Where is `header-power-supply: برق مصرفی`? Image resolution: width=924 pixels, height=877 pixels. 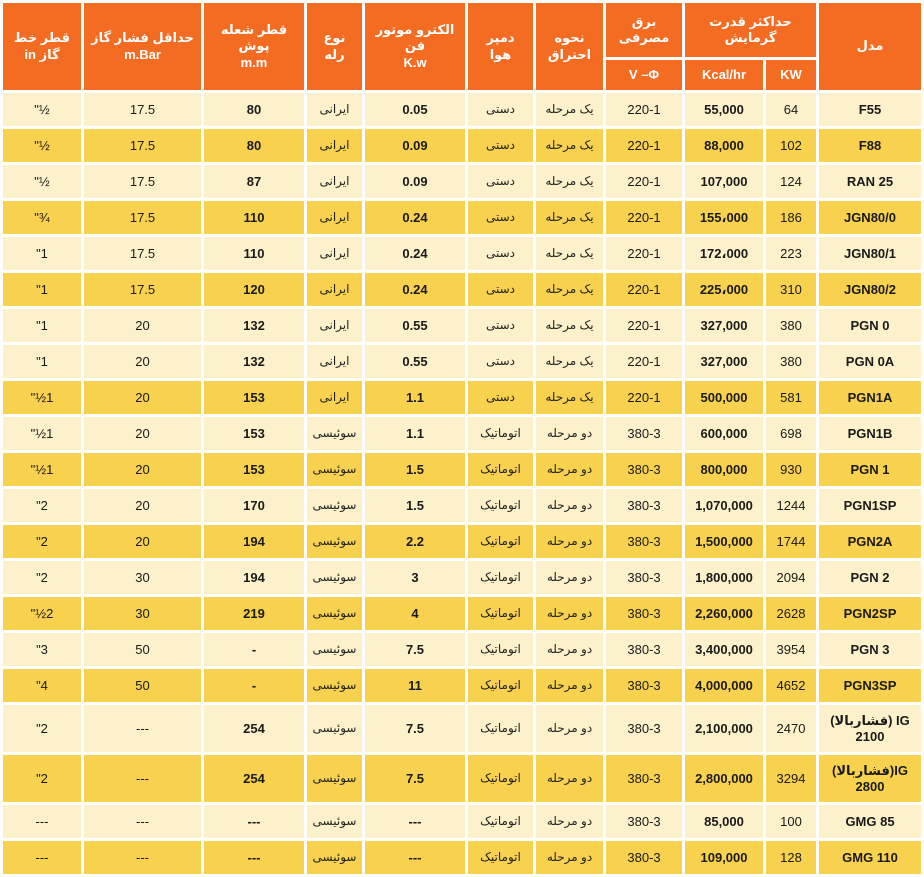 header-power-supply: برق مصرفی is located at coordinates (644, 30).